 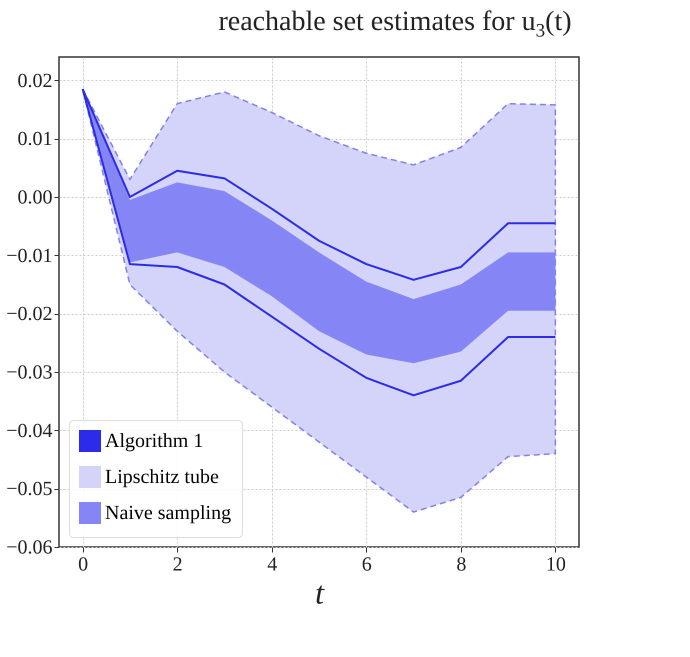 What do you see at coordinates (29, 431) in the screenshot?
I see `y-tick-label: −0.04` at bounding box center [29, 431].